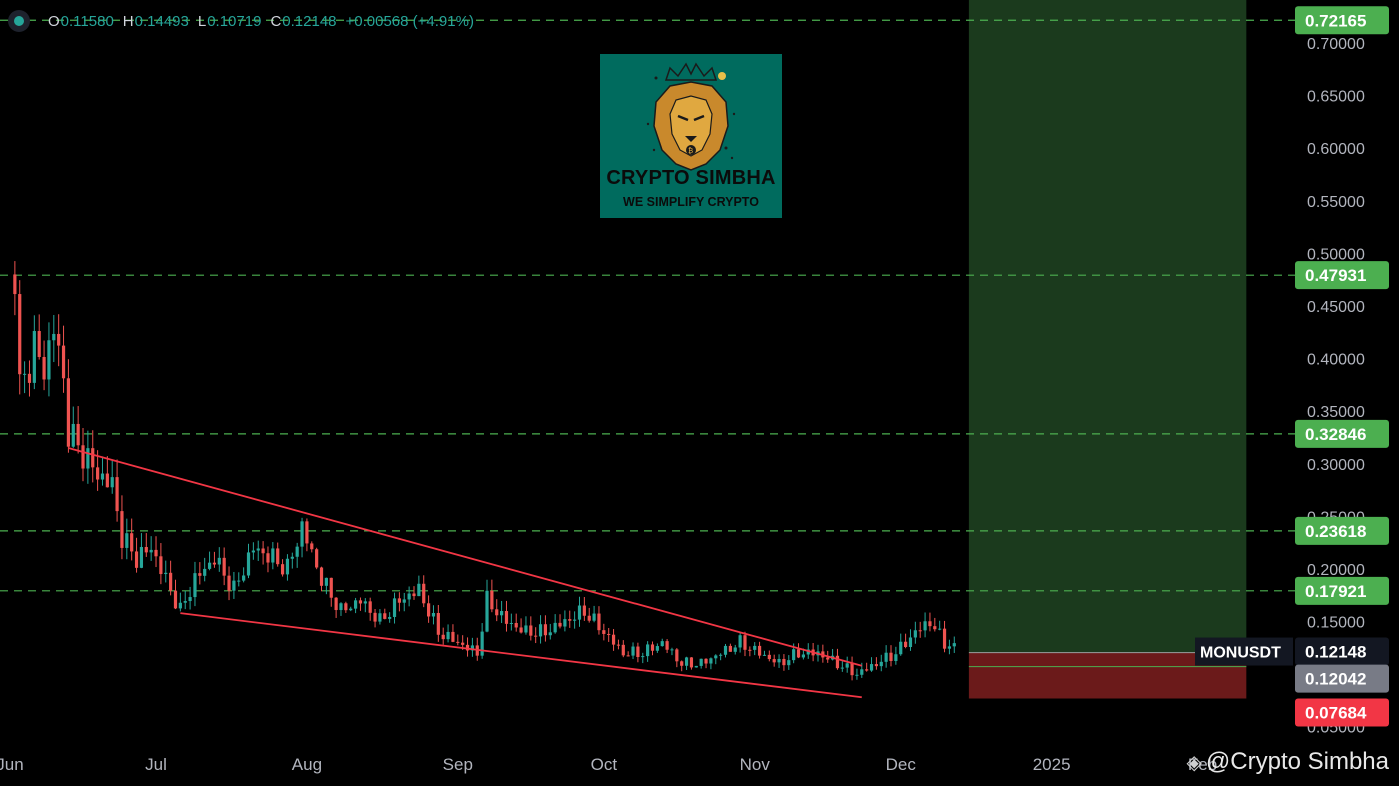 The width and height of the screenshot is (1399, 786). Describe the element at coordinates (458, 764) in the screenshot. I see `x-tick-label: Sep` at that location.